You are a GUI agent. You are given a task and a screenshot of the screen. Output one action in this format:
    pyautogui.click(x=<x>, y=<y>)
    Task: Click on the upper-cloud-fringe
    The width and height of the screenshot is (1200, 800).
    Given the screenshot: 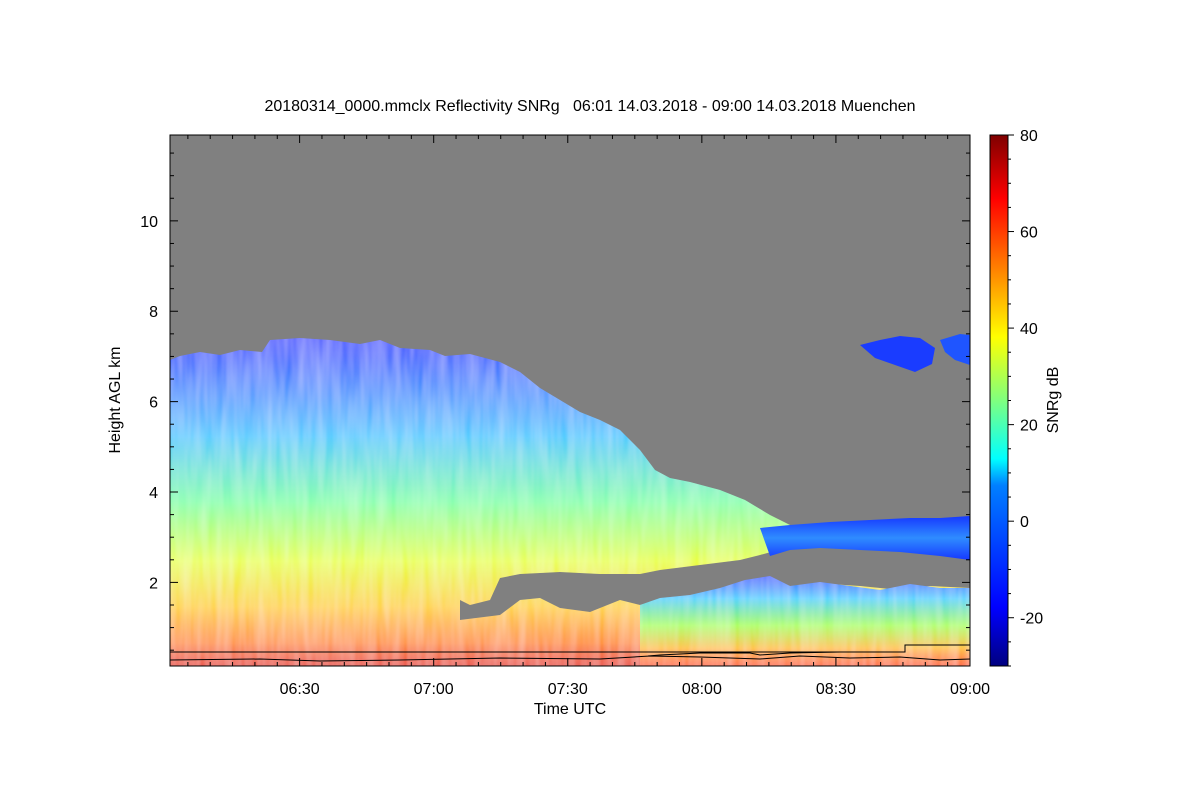 What is the action you would take?
    pyautogui.click(x=955, y=349)
    